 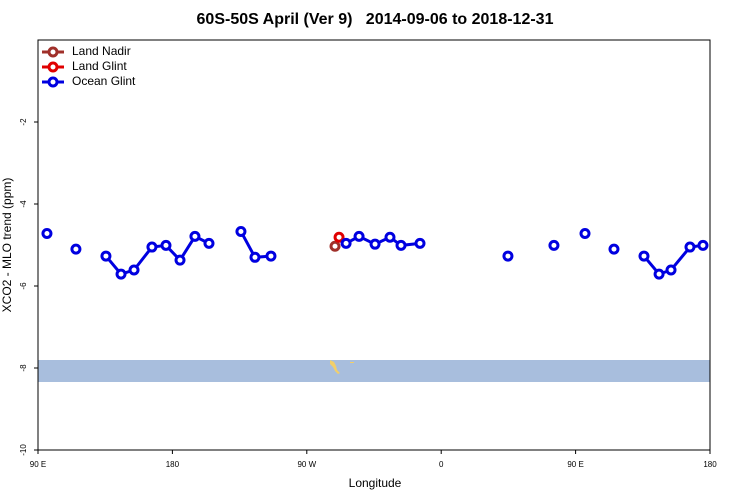 I want to click on y-axis-label: XCO2 - MLO trend (ppm), so click(x=7, y=245).